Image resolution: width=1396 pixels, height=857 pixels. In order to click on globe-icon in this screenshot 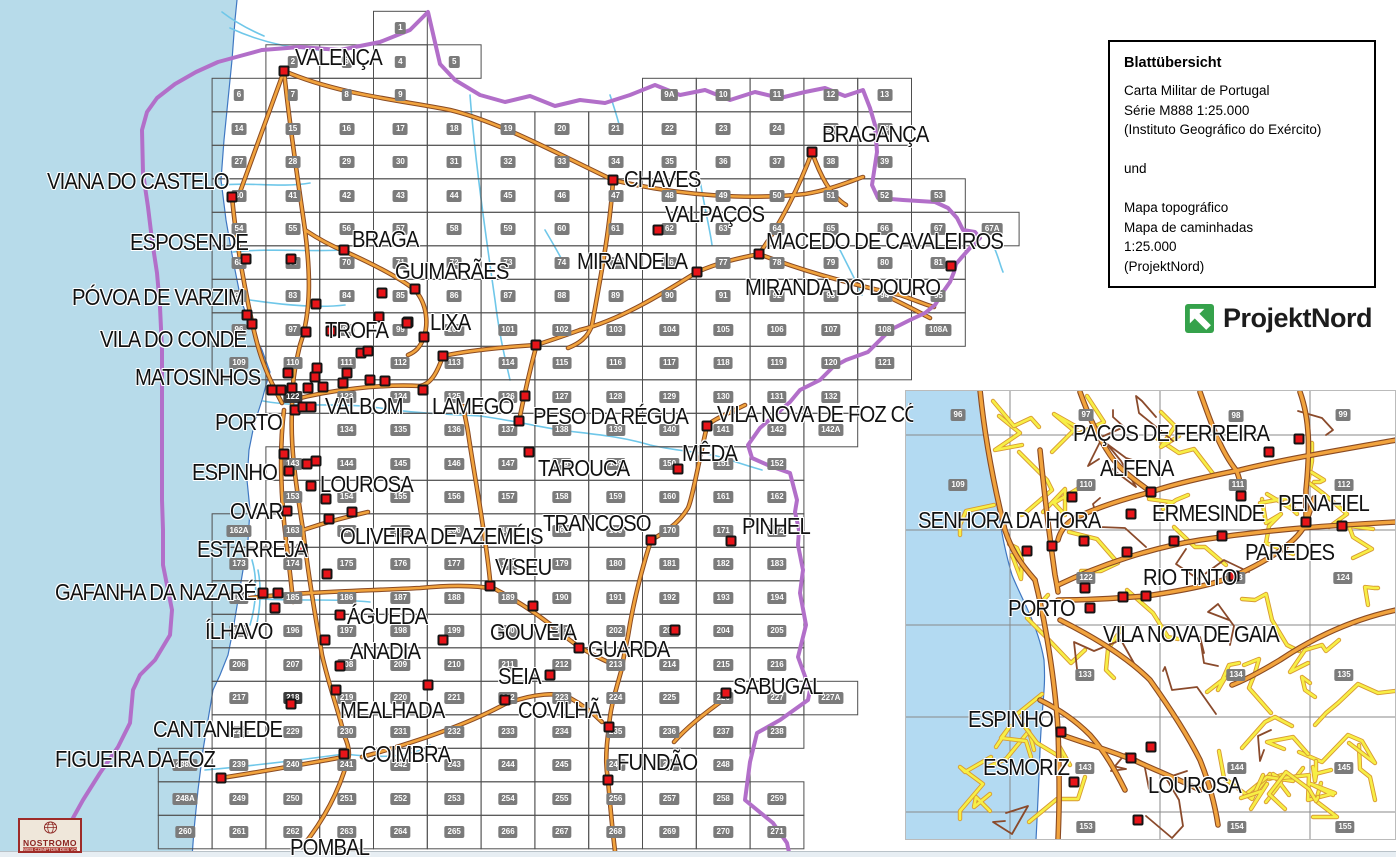, I will do `click(50, 827)`.